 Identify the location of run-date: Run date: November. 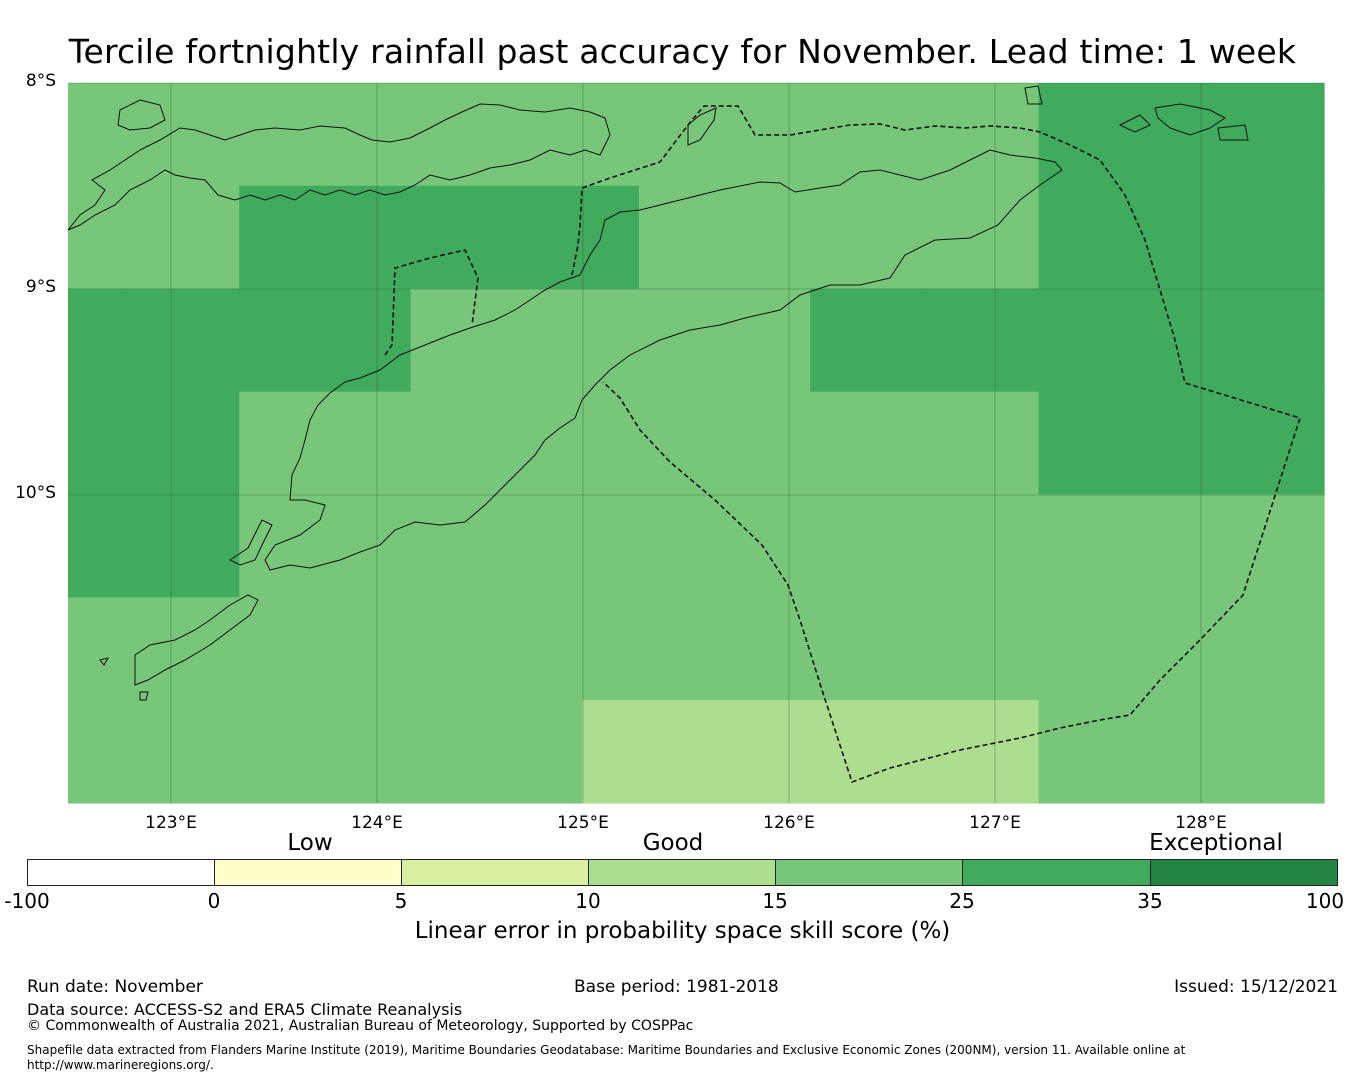
(115, 987).